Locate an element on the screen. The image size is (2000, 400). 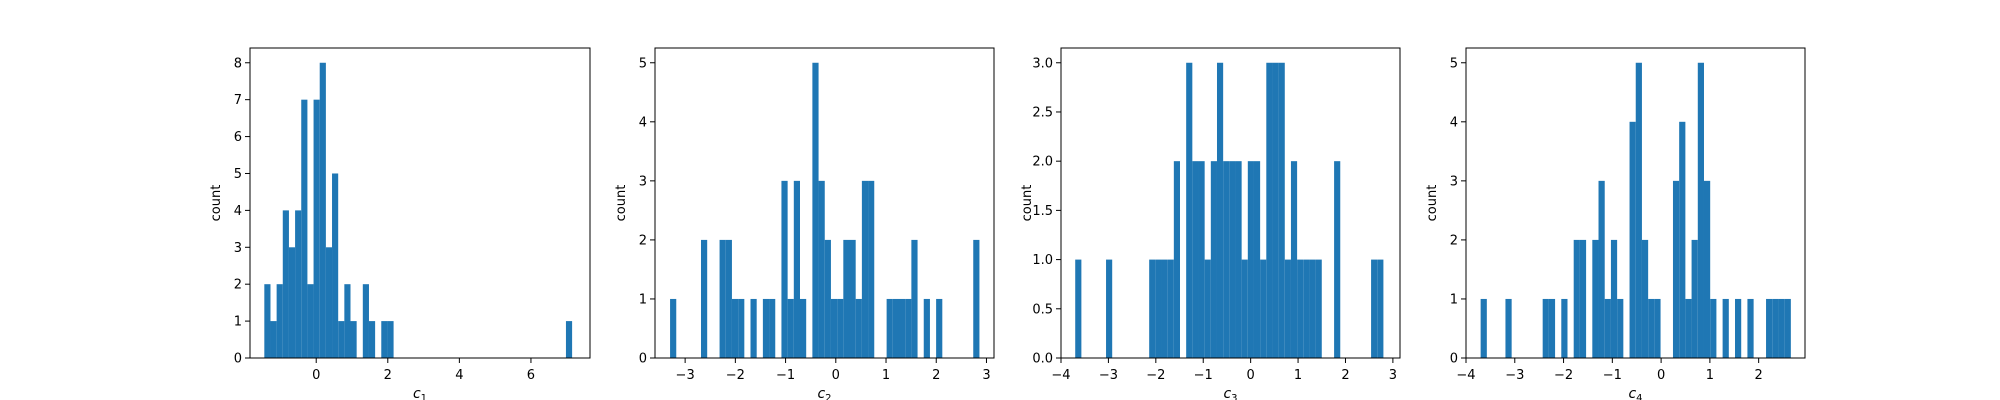
y-tick-label: 1.5 is located at coordinates (1042, 211).